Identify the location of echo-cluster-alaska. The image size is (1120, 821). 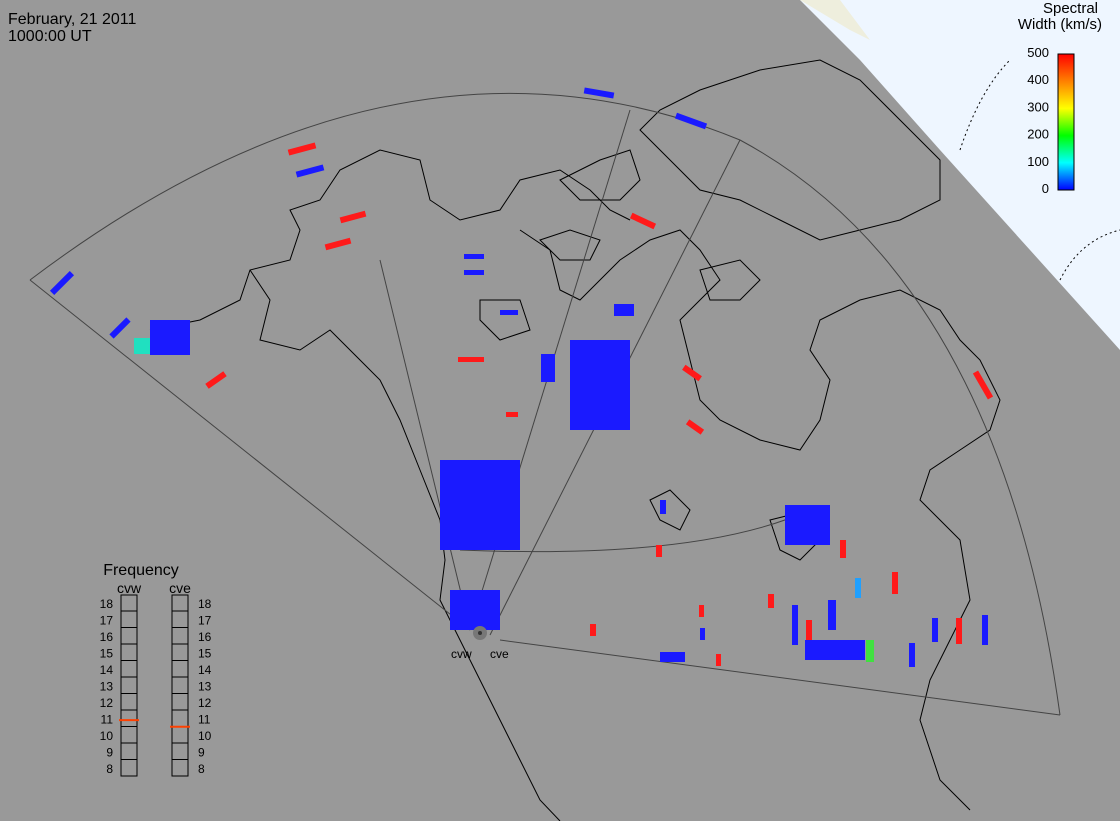
(170, 337).